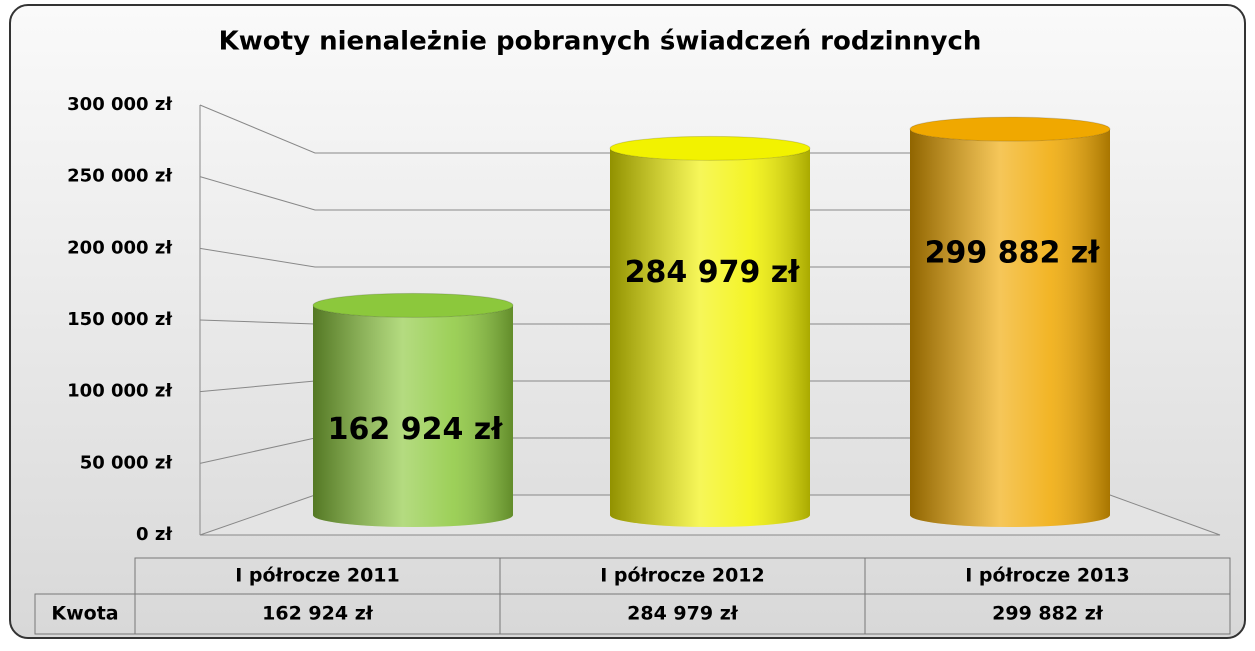 This screenshot has width=1255, height=651. What do you see at coordinates (120, 391) in the screenshot?
I see `y-tick-label: 100 000 zł` at bounding box center [120, 391].